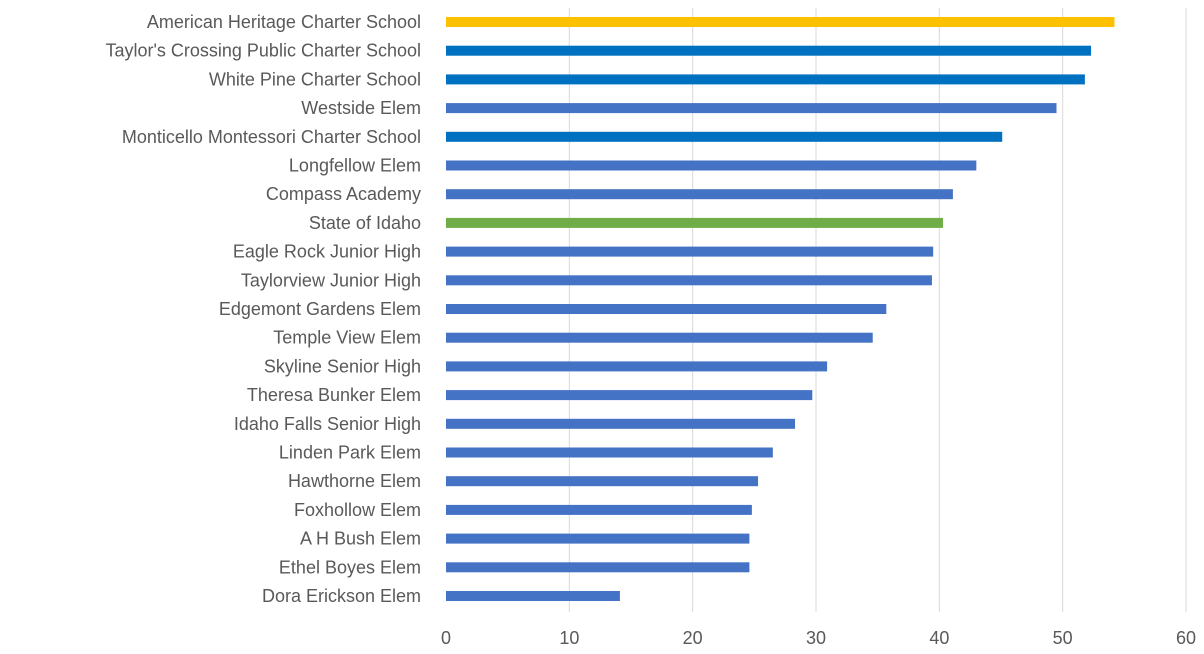 Image resolution: width=1204 pixels, height=654 pixels. What do you see at coordinates (271, 137) in the screenshot?
I see `category-label: Monticello Montessori Charter School` at bounding box center [271, 137].